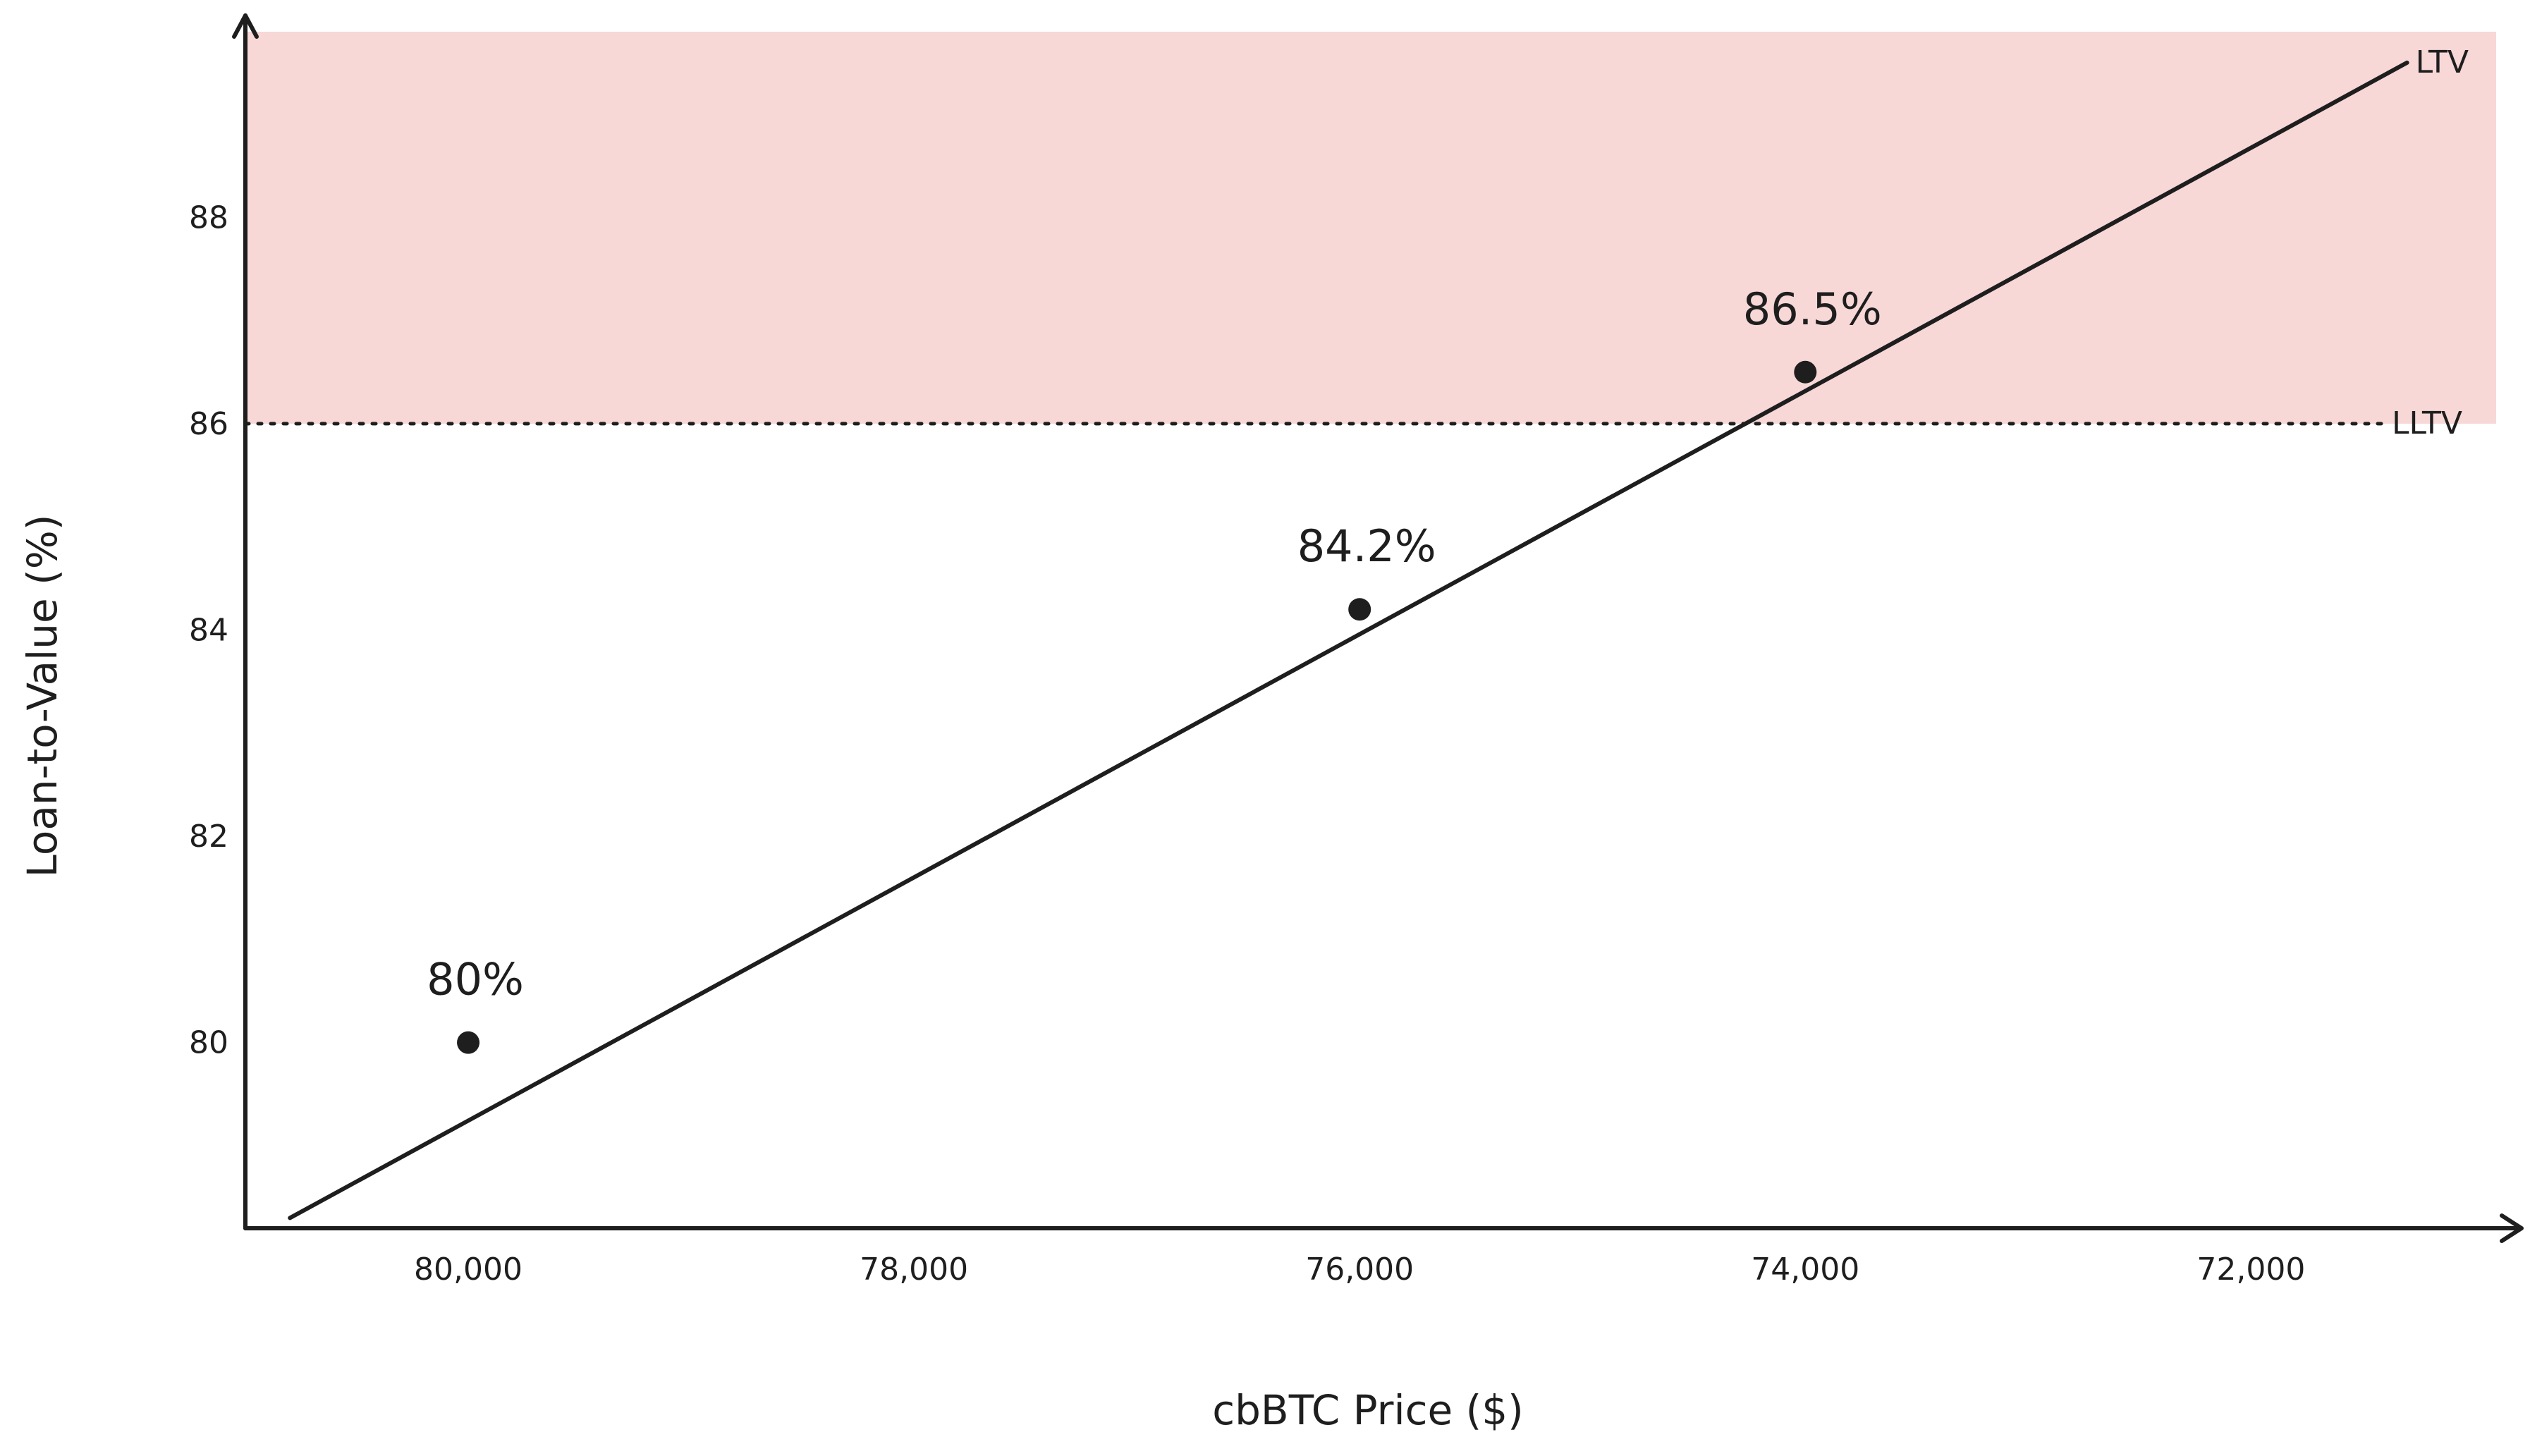  Describe the element at coordinates (914, 1269) in the screenshot. I see `x-tick-label: 78,000` at that location.